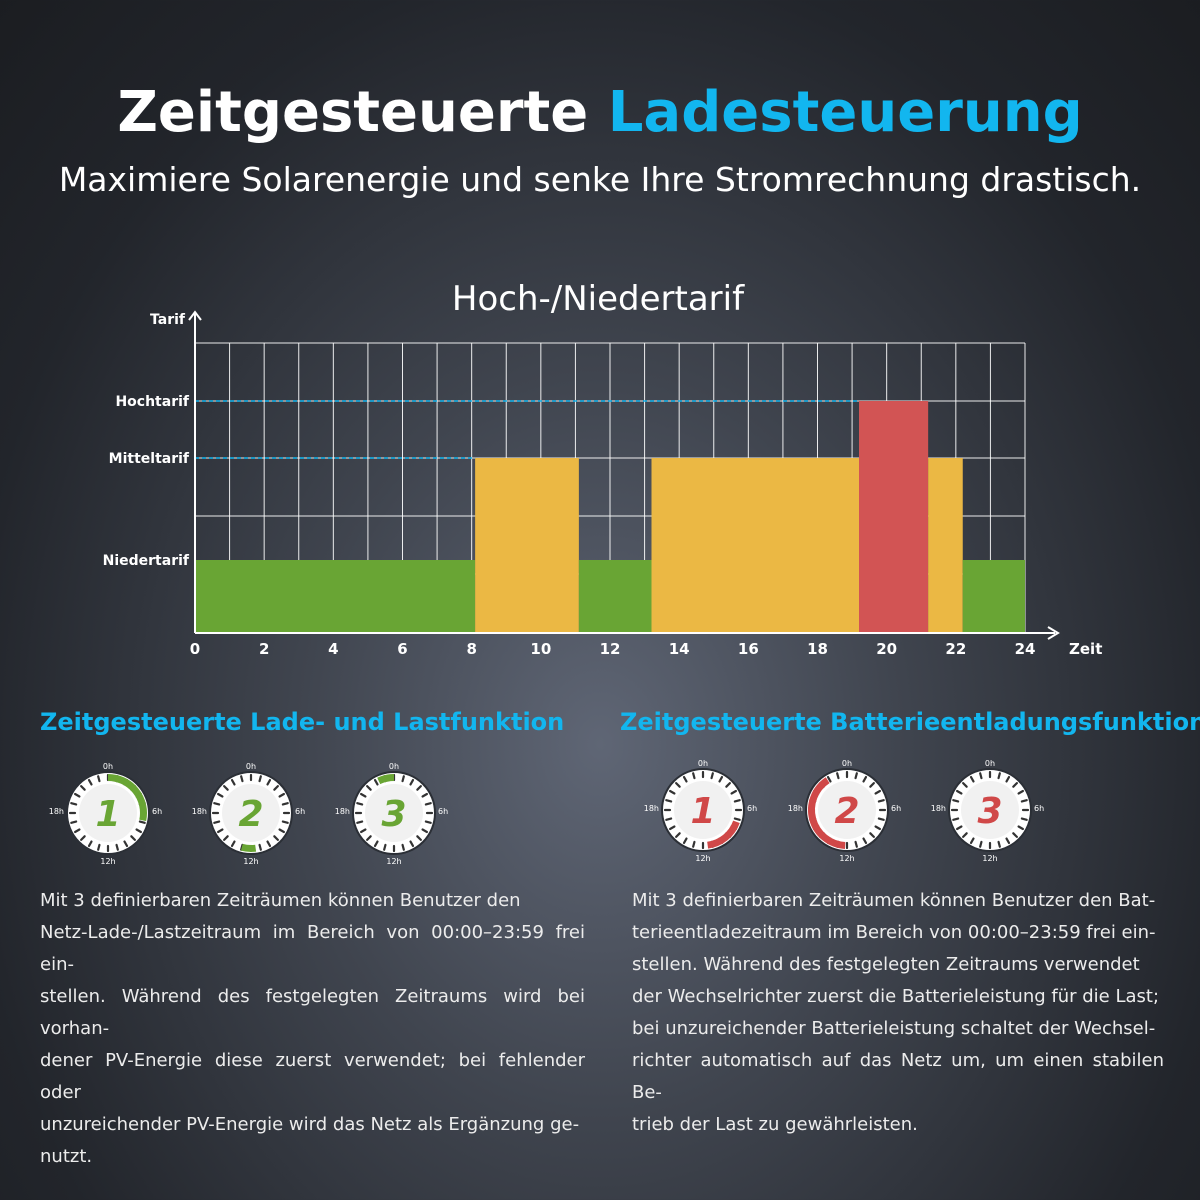 The image size is (1200, 1200). I want to click on right-text-line: trieb der Last zu gewährleisten., so click(775, 1124).